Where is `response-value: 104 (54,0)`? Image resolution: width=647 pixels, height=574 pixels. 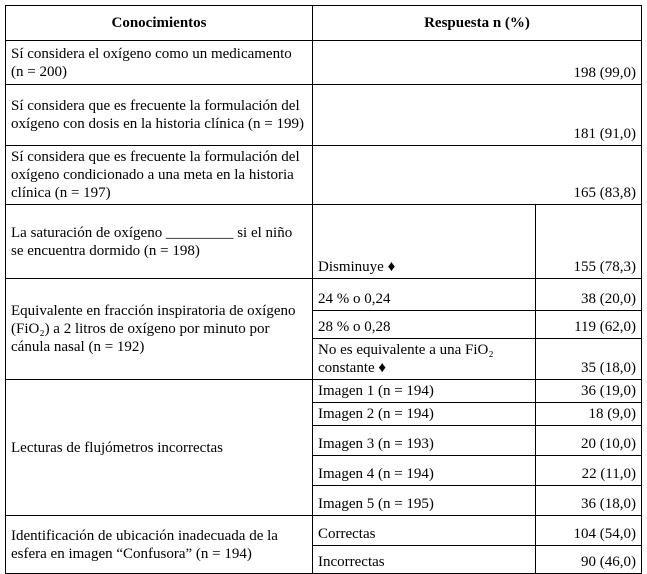 response-value: 104 (54,0) is located at coordinates (588, 530).